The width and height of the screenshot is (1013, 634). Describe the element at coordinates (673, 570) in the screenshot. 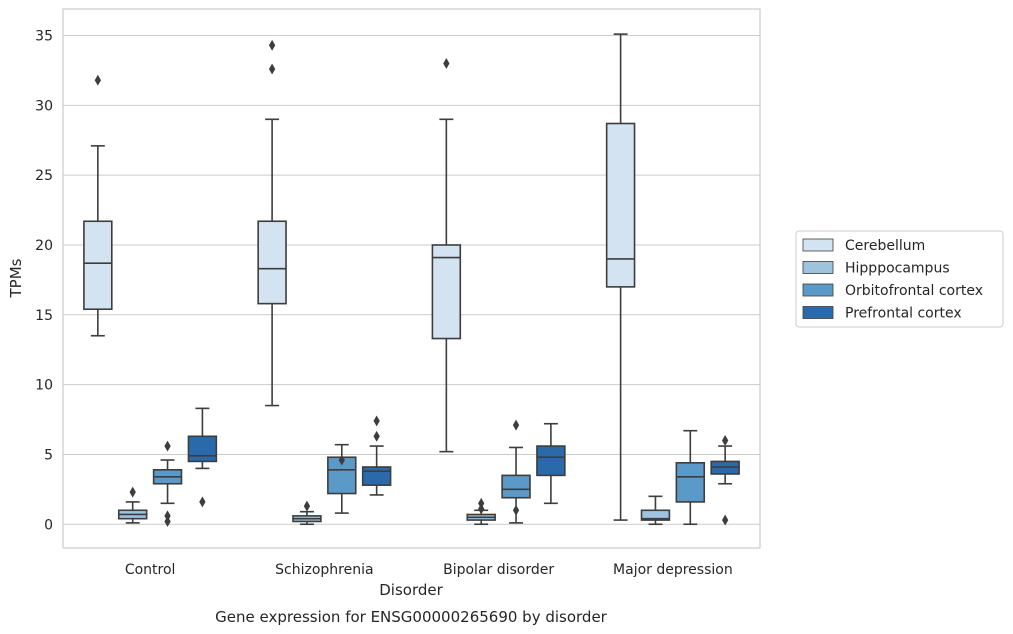

I see `x-tick-label: Major depression` at that location.